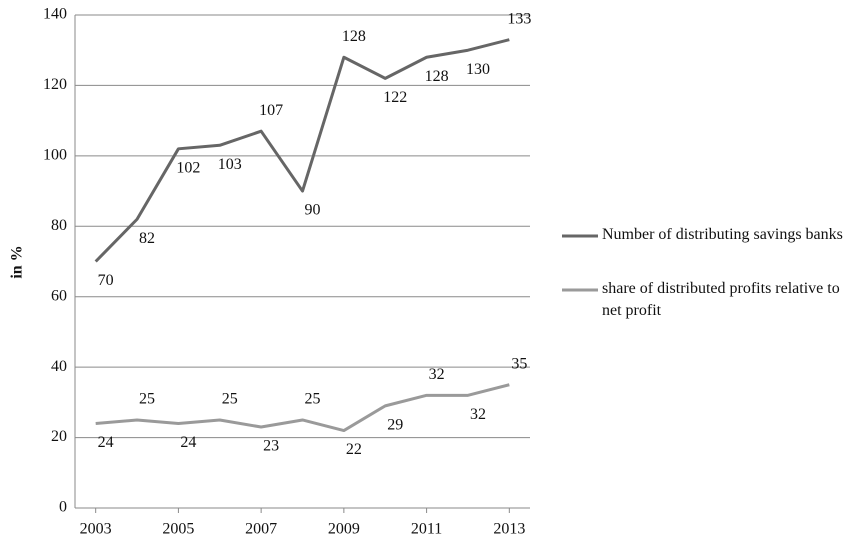 The image size is (851, 544). Describe the element at coordinates (519, 363) in the screenshot. I see `data-label: 35` at that location.